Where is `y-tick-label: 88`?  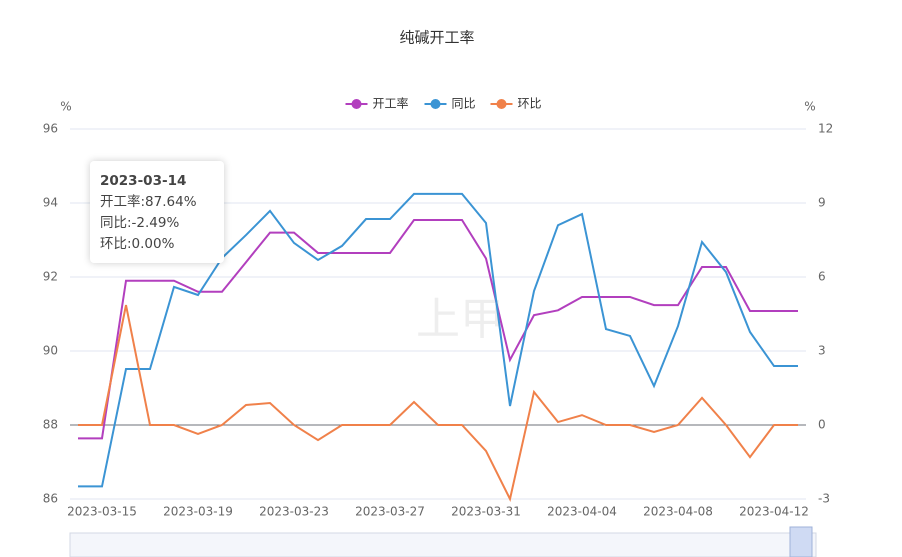
y-tick-label: 88 is located at coordinates (50, 425).